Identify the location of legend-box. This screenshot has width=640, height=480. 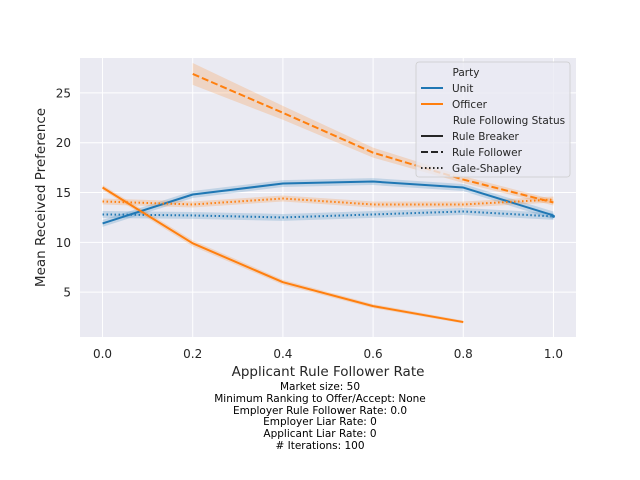
(493, 119).